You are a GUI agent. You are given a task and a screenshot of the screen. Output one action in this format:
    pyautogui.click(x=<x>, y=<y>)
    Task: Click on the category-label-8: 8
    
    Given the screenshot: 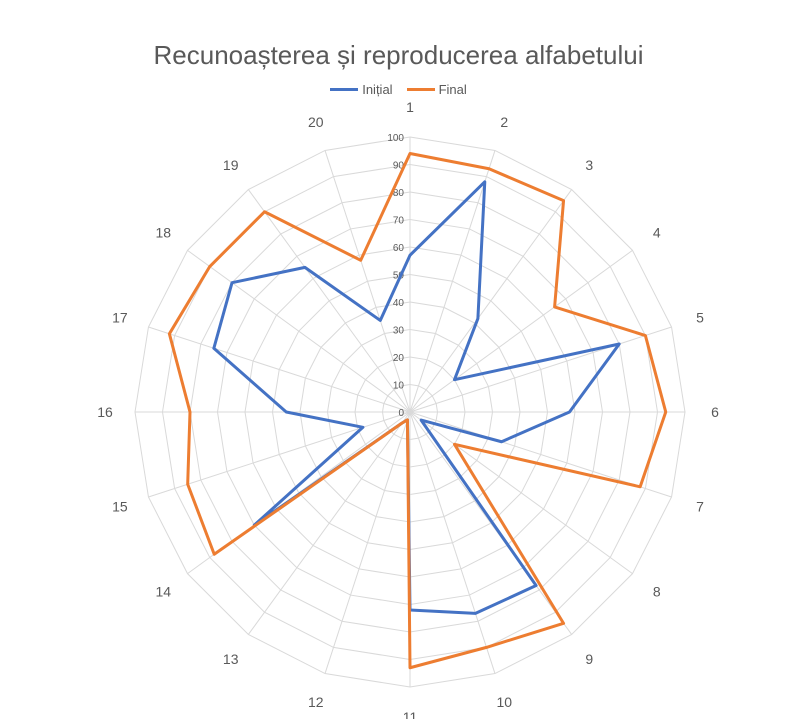 What is the action you would take?
    pyautogui.click(x=657, y=591)
    